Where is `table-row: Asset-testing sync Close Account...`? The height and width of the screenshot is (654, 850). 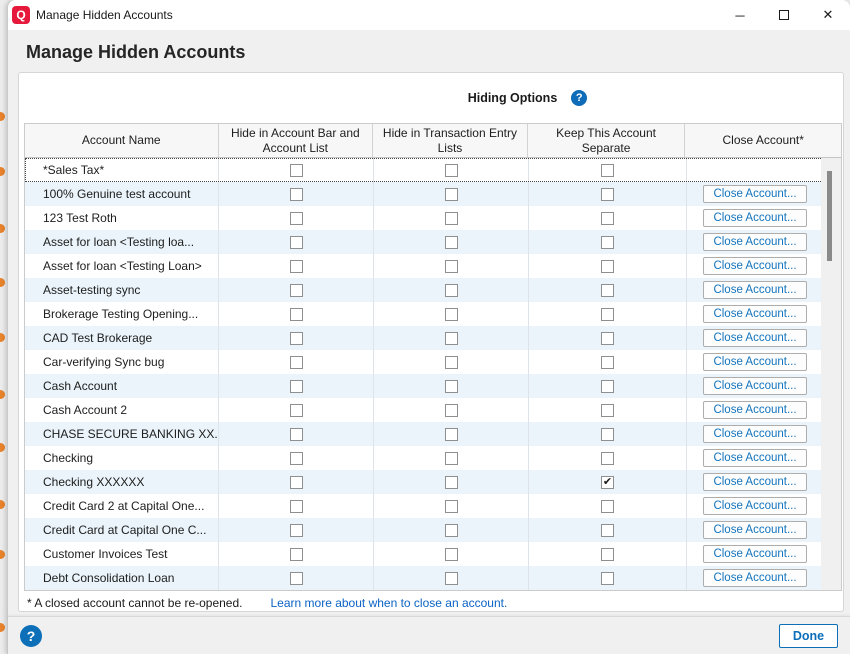
table-row: Asset-testing sync Close Account... is located at coordinates (424, 290).